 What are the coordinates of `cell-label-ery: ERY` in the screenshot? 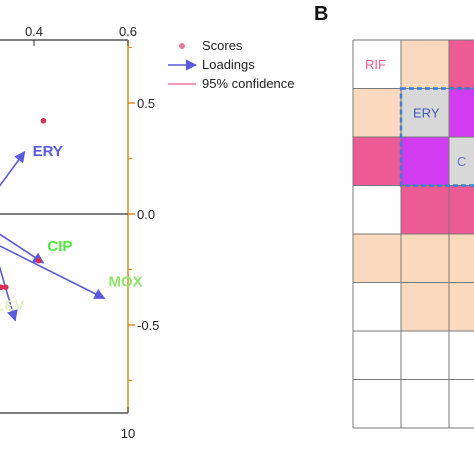 It's located at (426, 113).